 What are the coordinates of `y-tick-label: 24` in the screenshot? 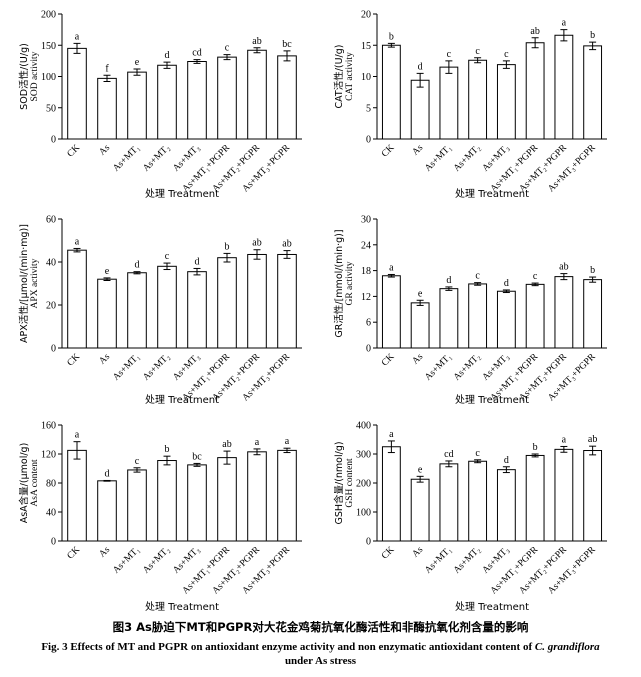 It's located at (366, 245).